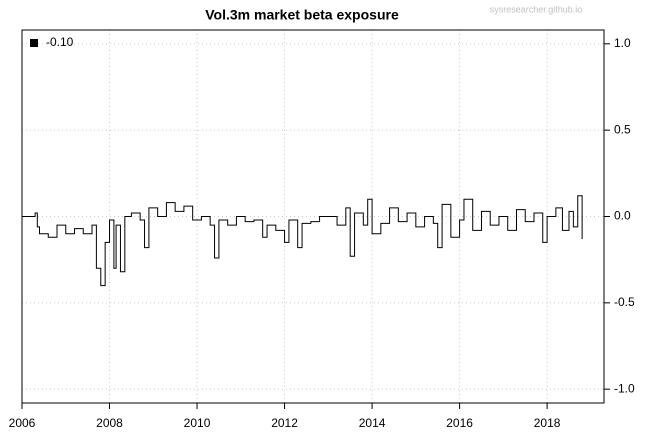 The width and height of the screenshot is (648, 432). I want to click on y-tick-label: -0.5, so click(624, 302).